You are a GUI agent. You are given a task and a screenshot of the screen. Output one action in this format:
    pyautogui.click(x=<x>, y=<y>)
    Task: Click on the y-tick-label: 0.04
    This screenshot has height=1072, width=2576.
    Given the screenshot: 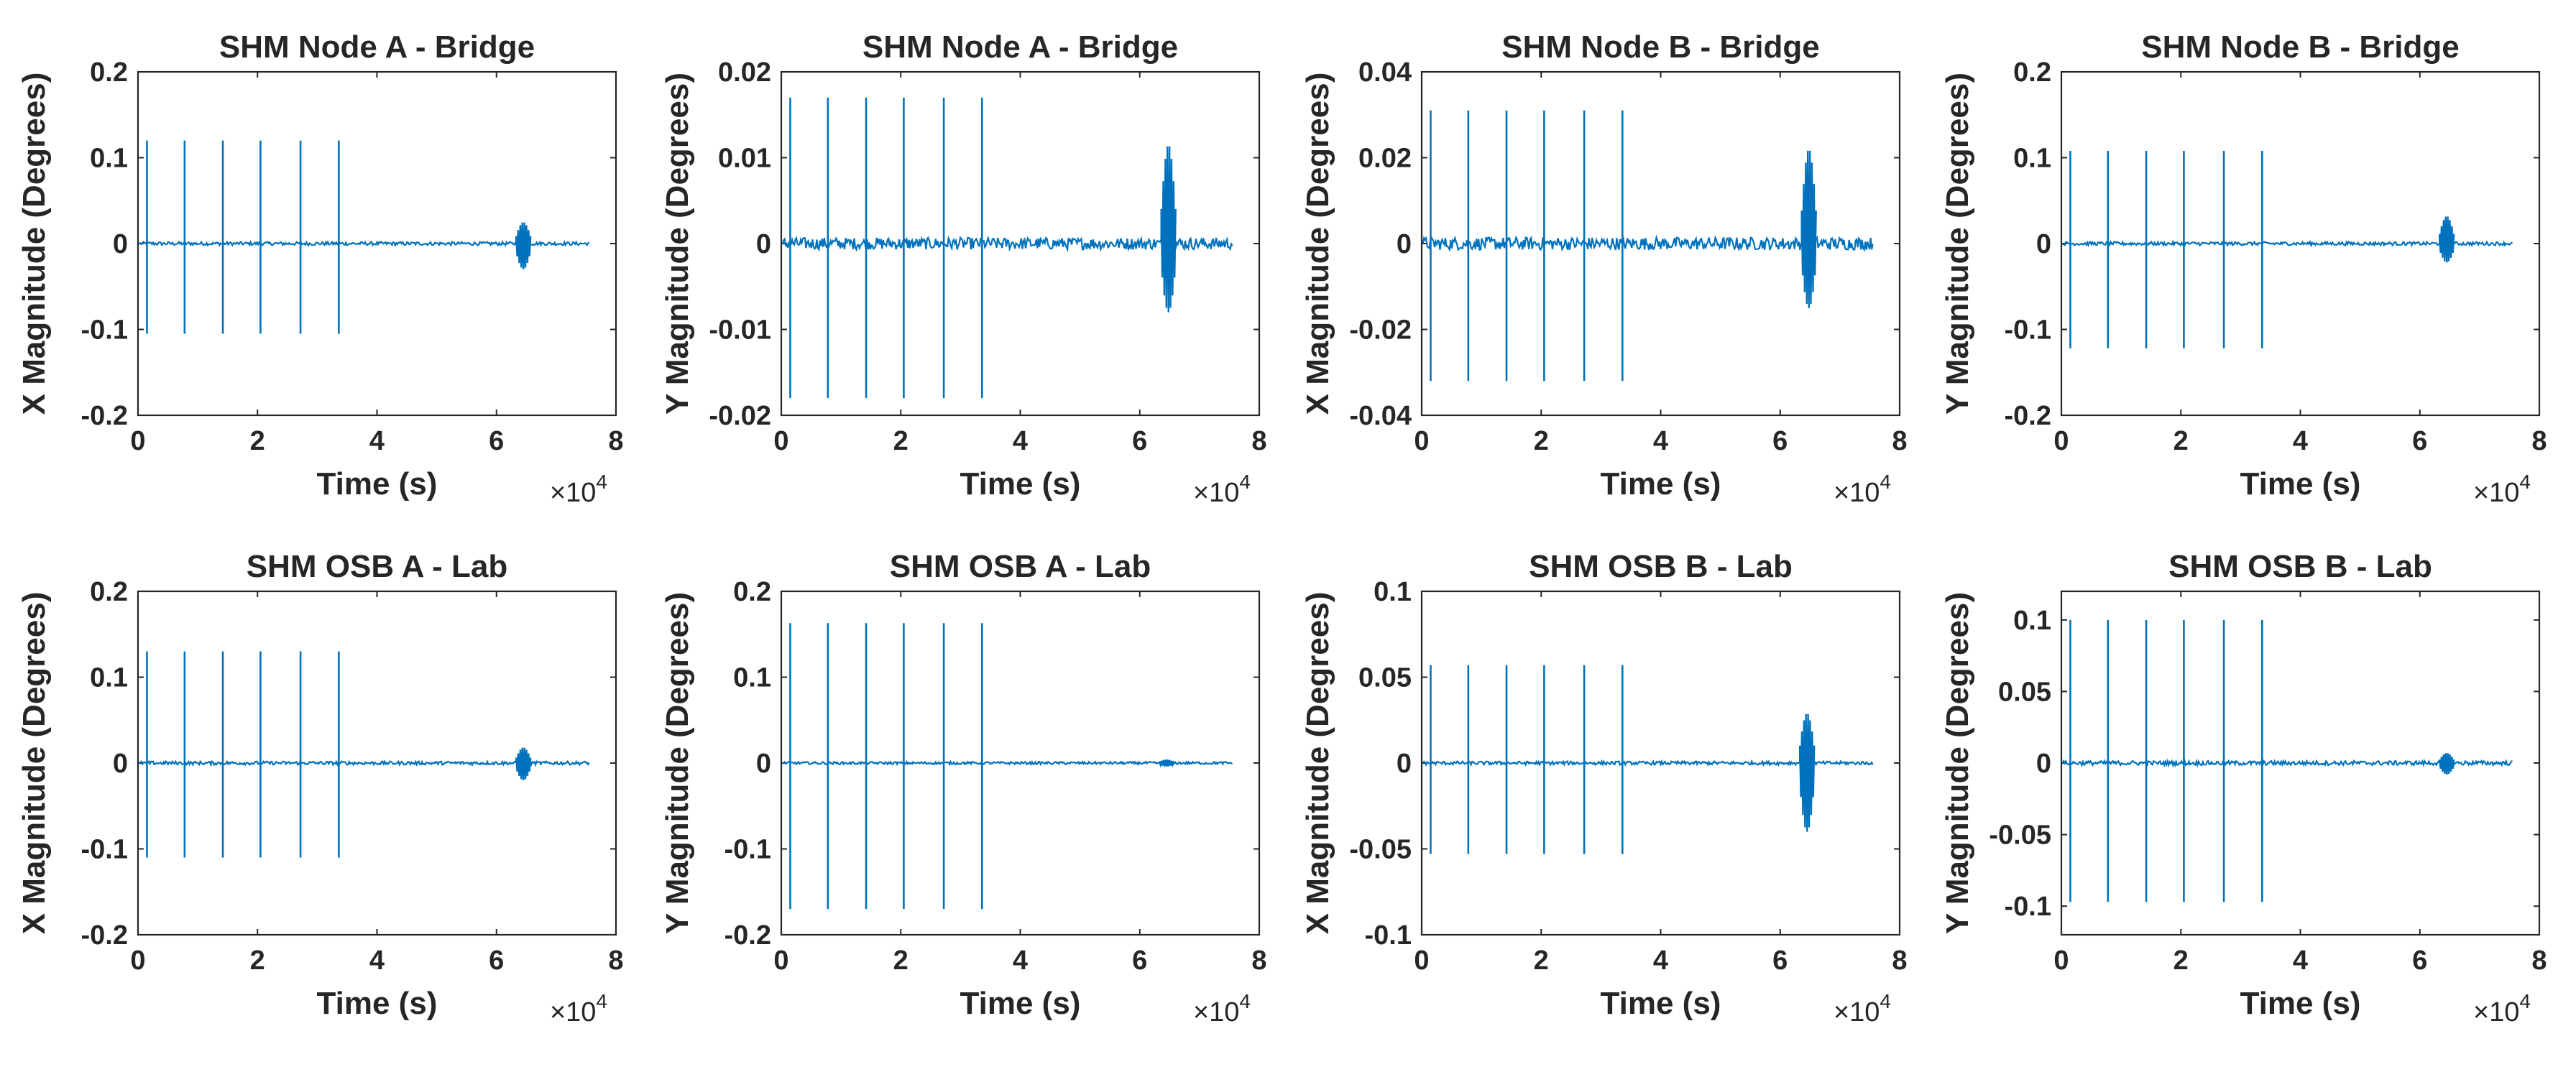 What is the action you would take?
    pyautogui.click(x=1385, y=73)
    